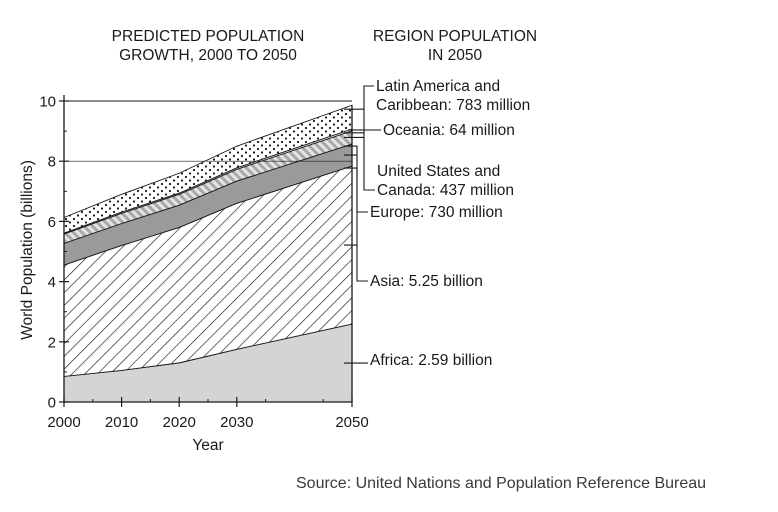  I want to click on chart-title-line-1: PREDICTED POPULATION, so click(208, 36).